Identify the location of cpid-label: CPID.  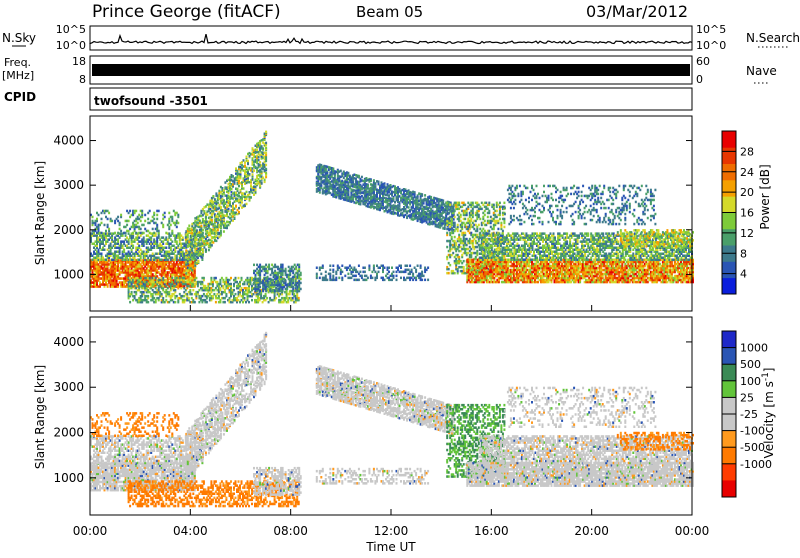
(20, 97).